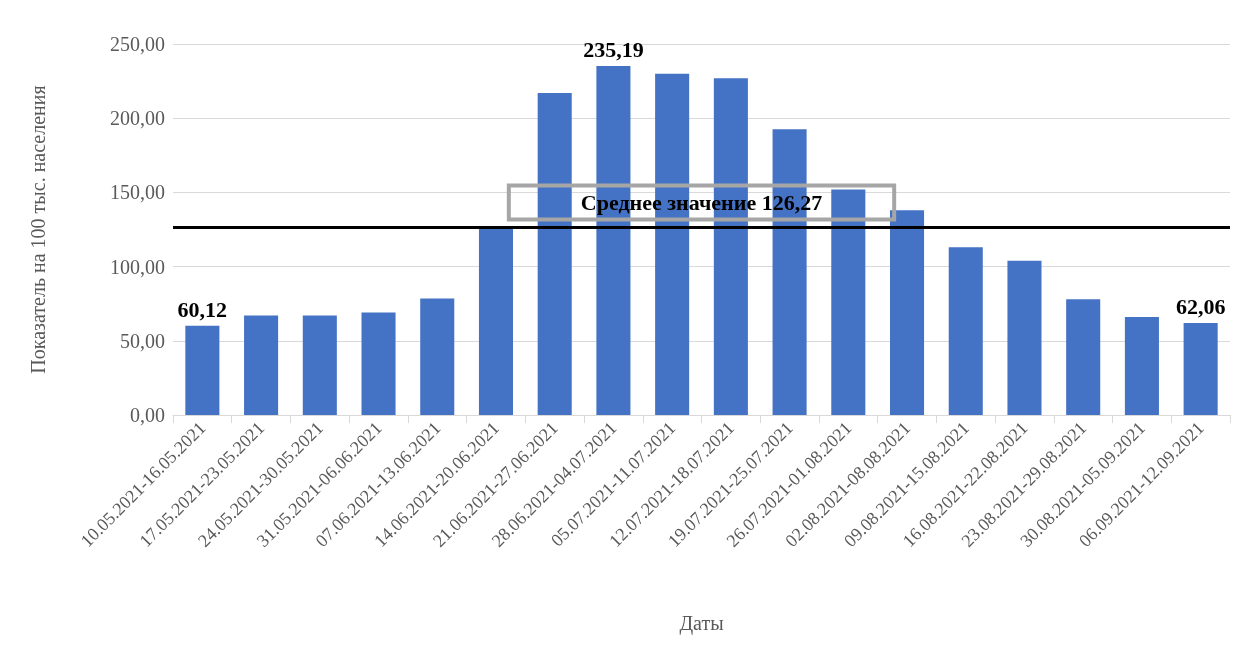 This screenshot has height=646, width=1246. Describe the element at coordinates (142, 340) in the screenshot. I see `y-tick-label: 50,00` at that location.